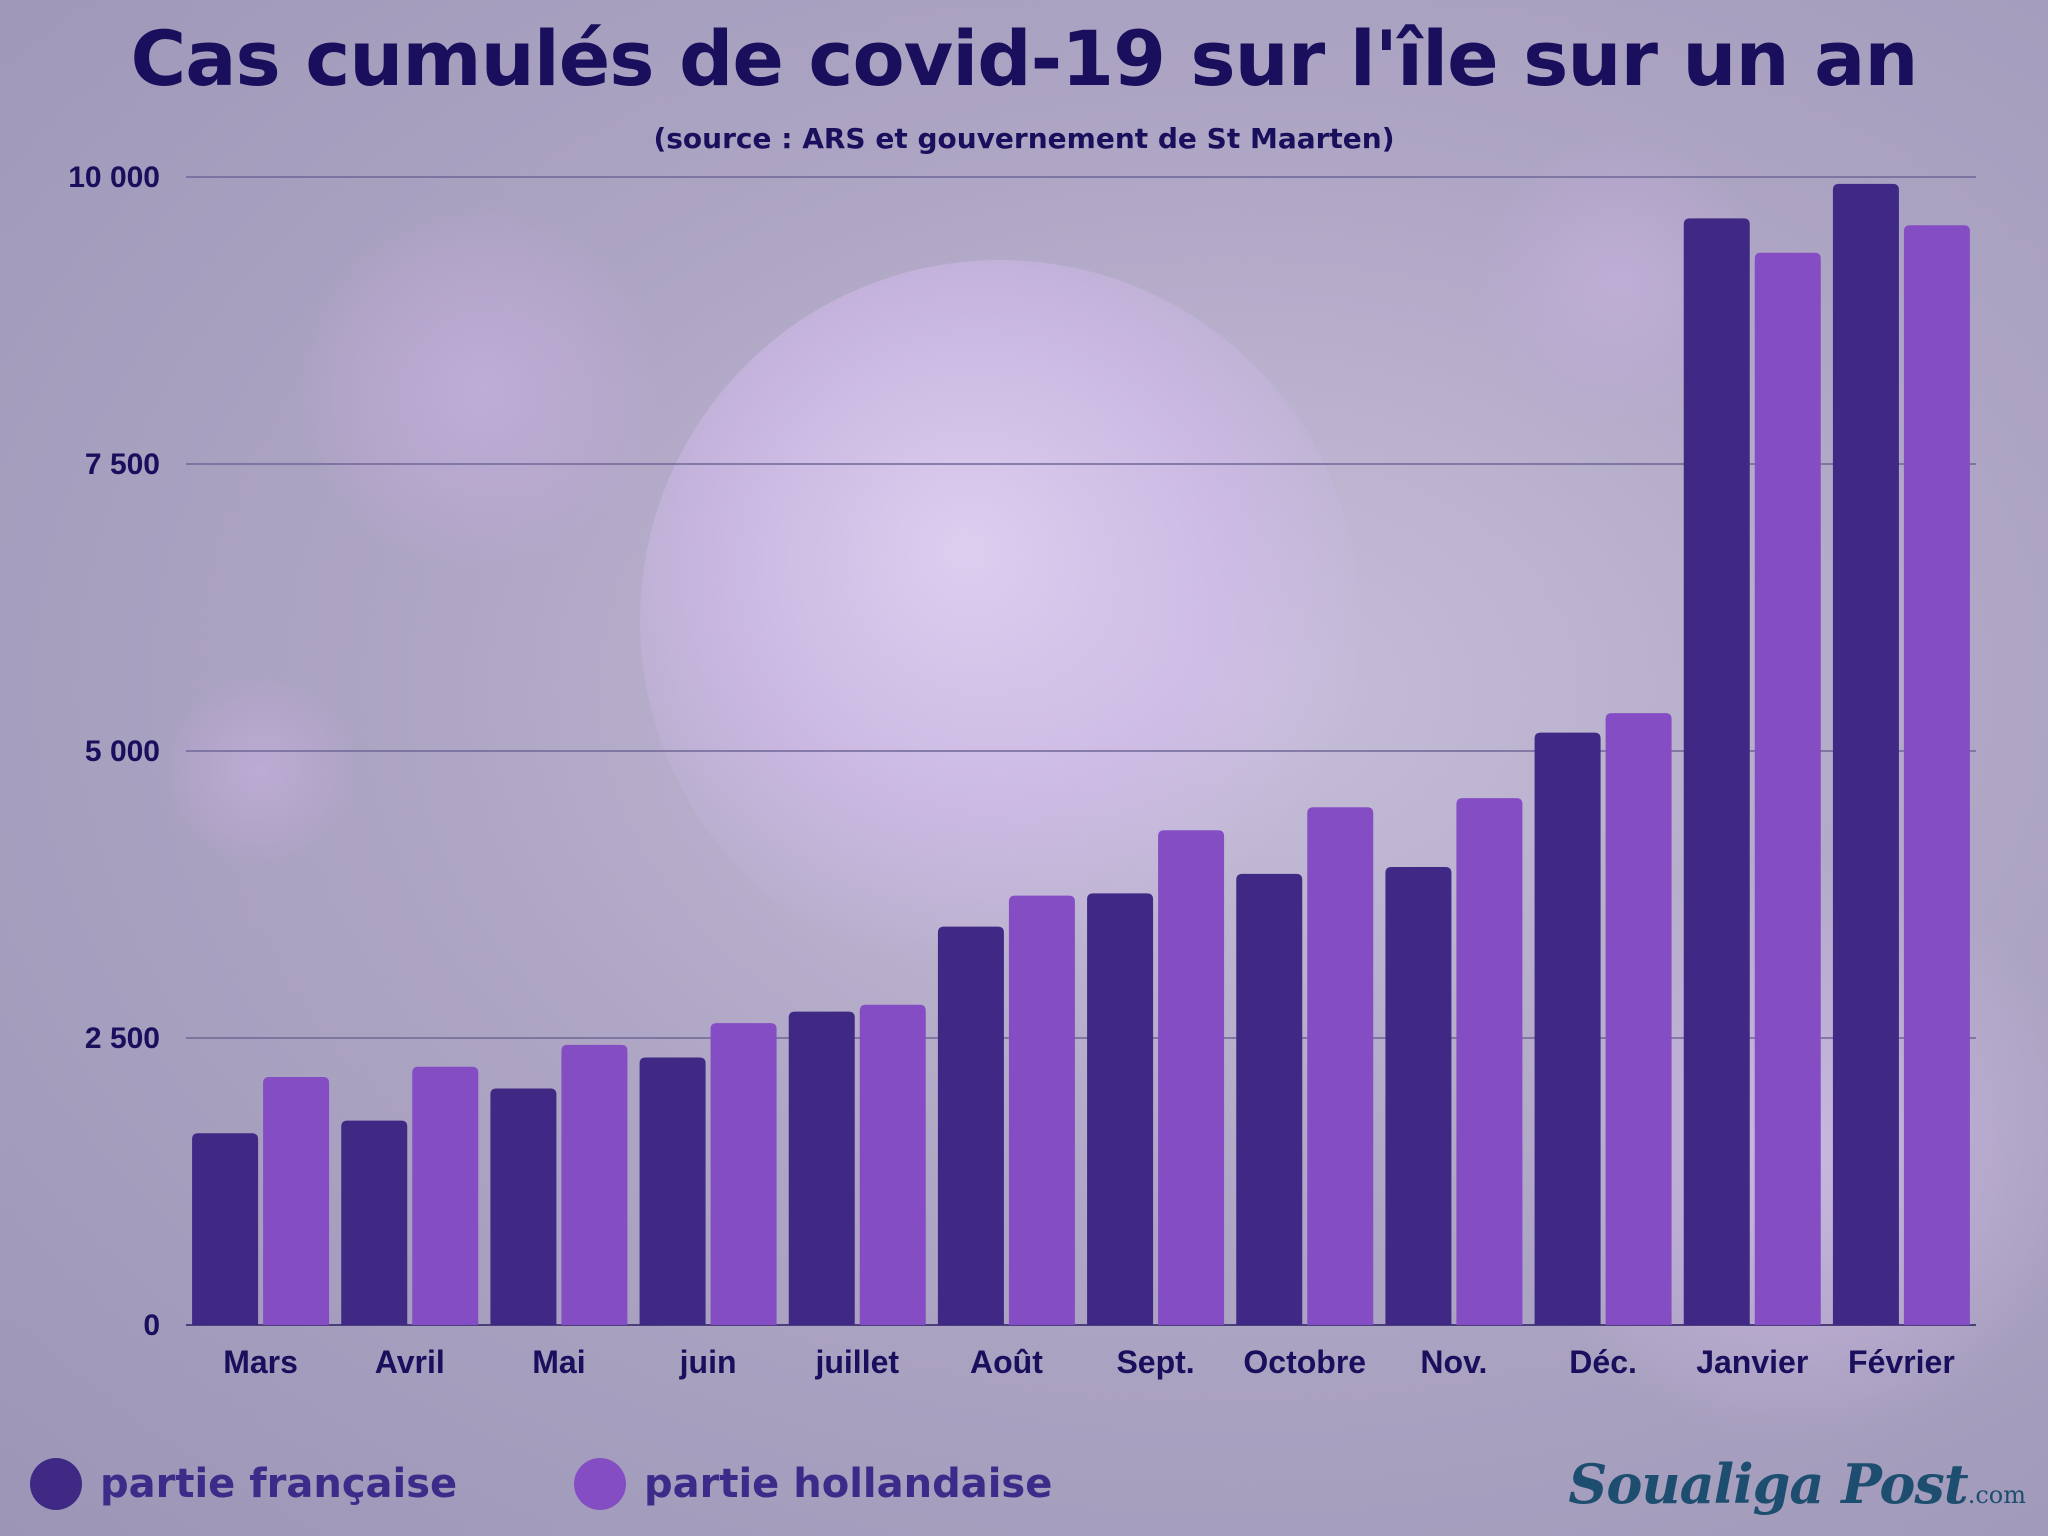 The height and width of the screenshot is (1536, 2048). Describe the element at coordinates (122, 751) in the screenshot. I see `y-tick-label: 5 000` at that location.